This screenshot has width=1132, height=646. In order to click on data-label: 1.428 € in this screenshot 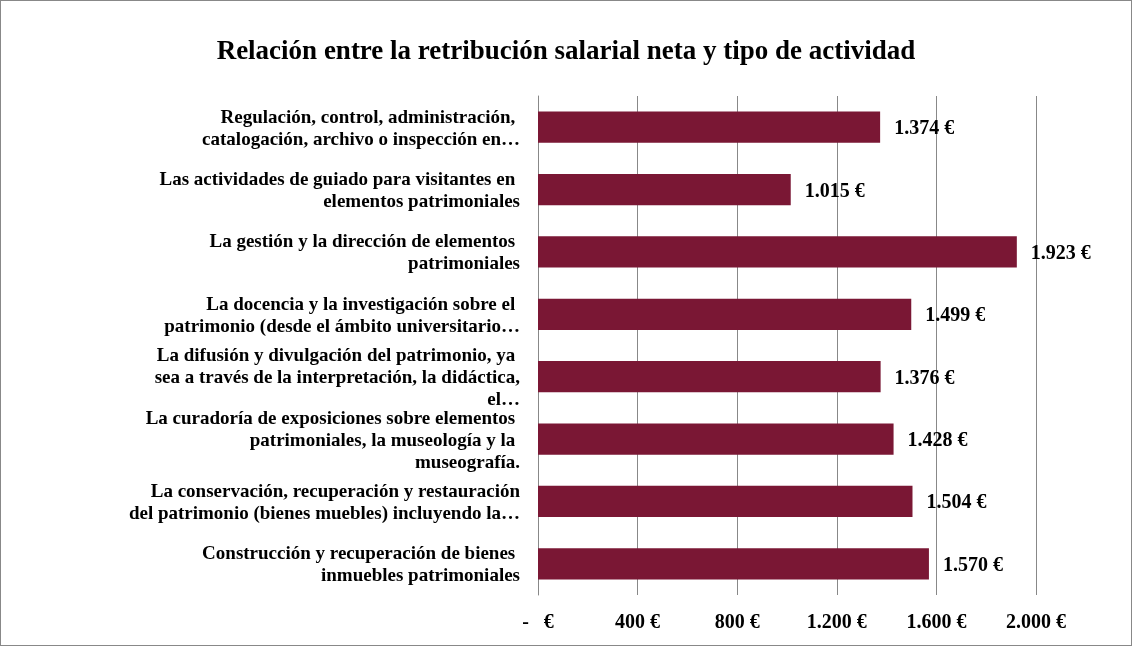, I will do `click(937, 439)`.